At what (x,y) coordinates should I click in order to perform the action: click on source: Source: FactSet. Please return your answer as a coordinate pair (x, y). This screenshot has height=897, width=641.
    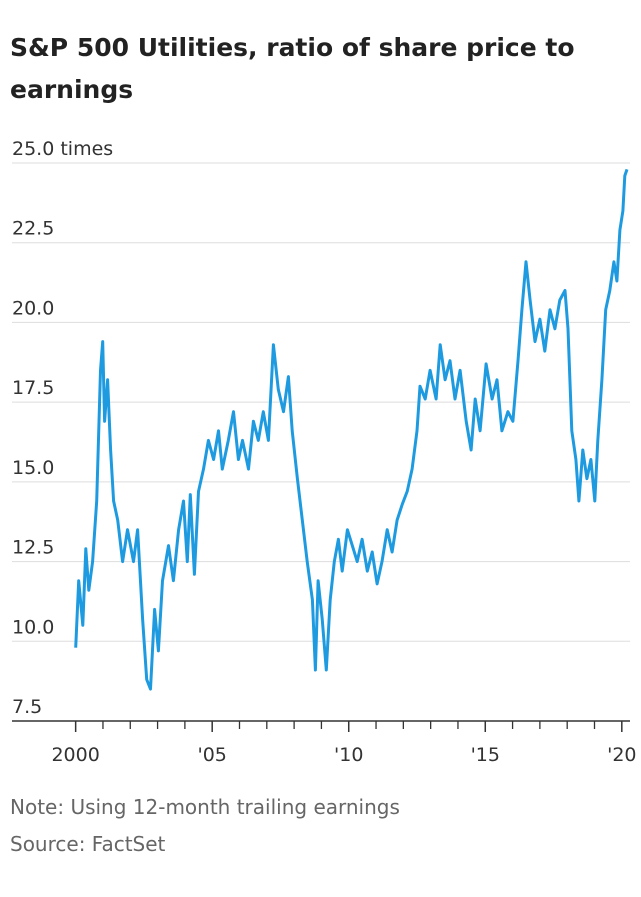
    Looking at the image, I should click on (88, 844).